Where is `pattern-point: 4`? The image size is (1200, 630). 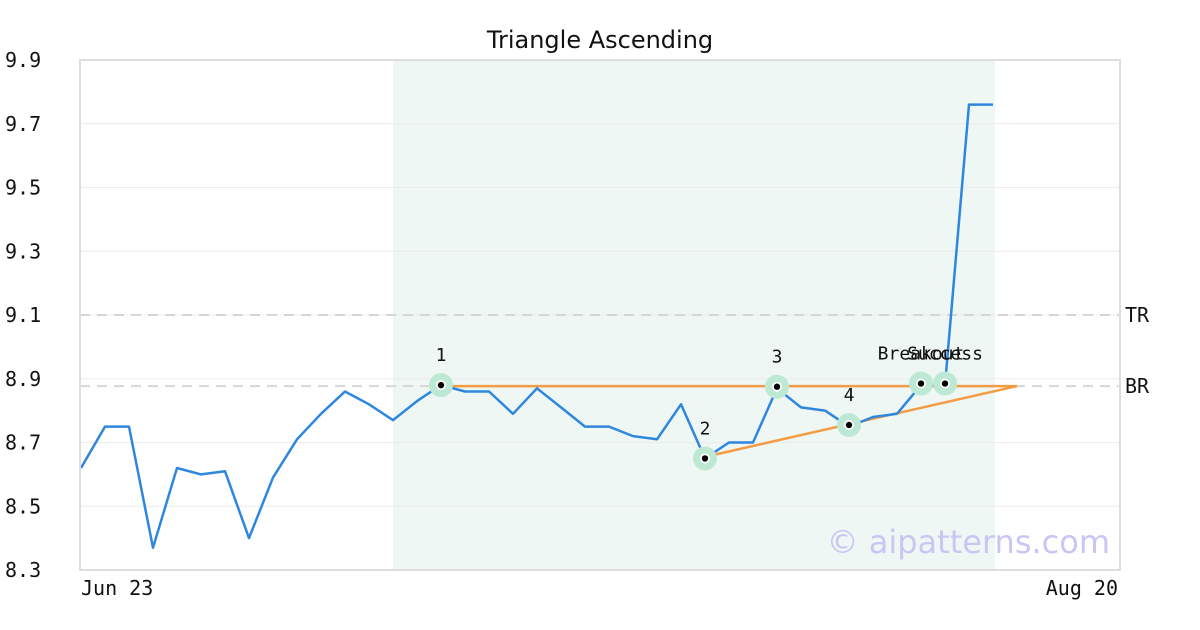 pattern-point: 4 is located at coordinates (849, 411).